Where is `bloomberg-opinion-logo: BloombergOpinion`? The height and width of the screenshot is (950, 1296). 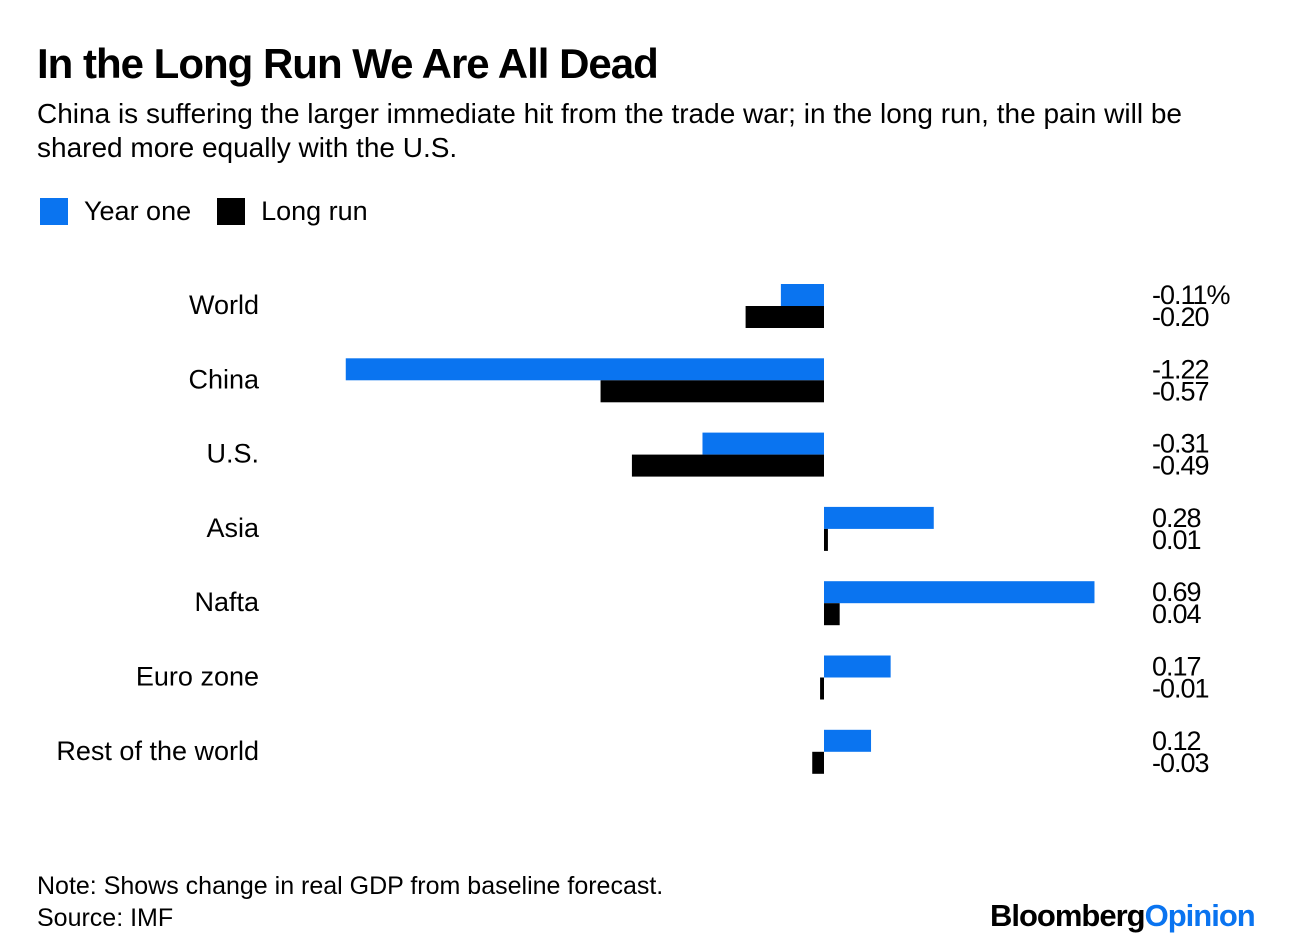
bloomberg-opinion-logo: BloombergOpinion is located at coordinates (1123, 916).